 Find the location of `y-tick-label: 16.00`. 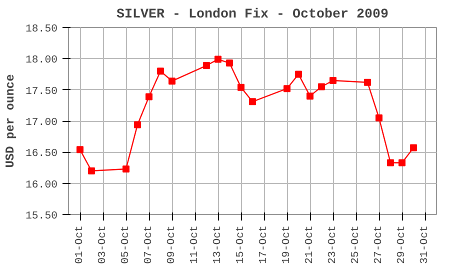

y-tick-label: 16.00 is located at coordinates (42, 185).